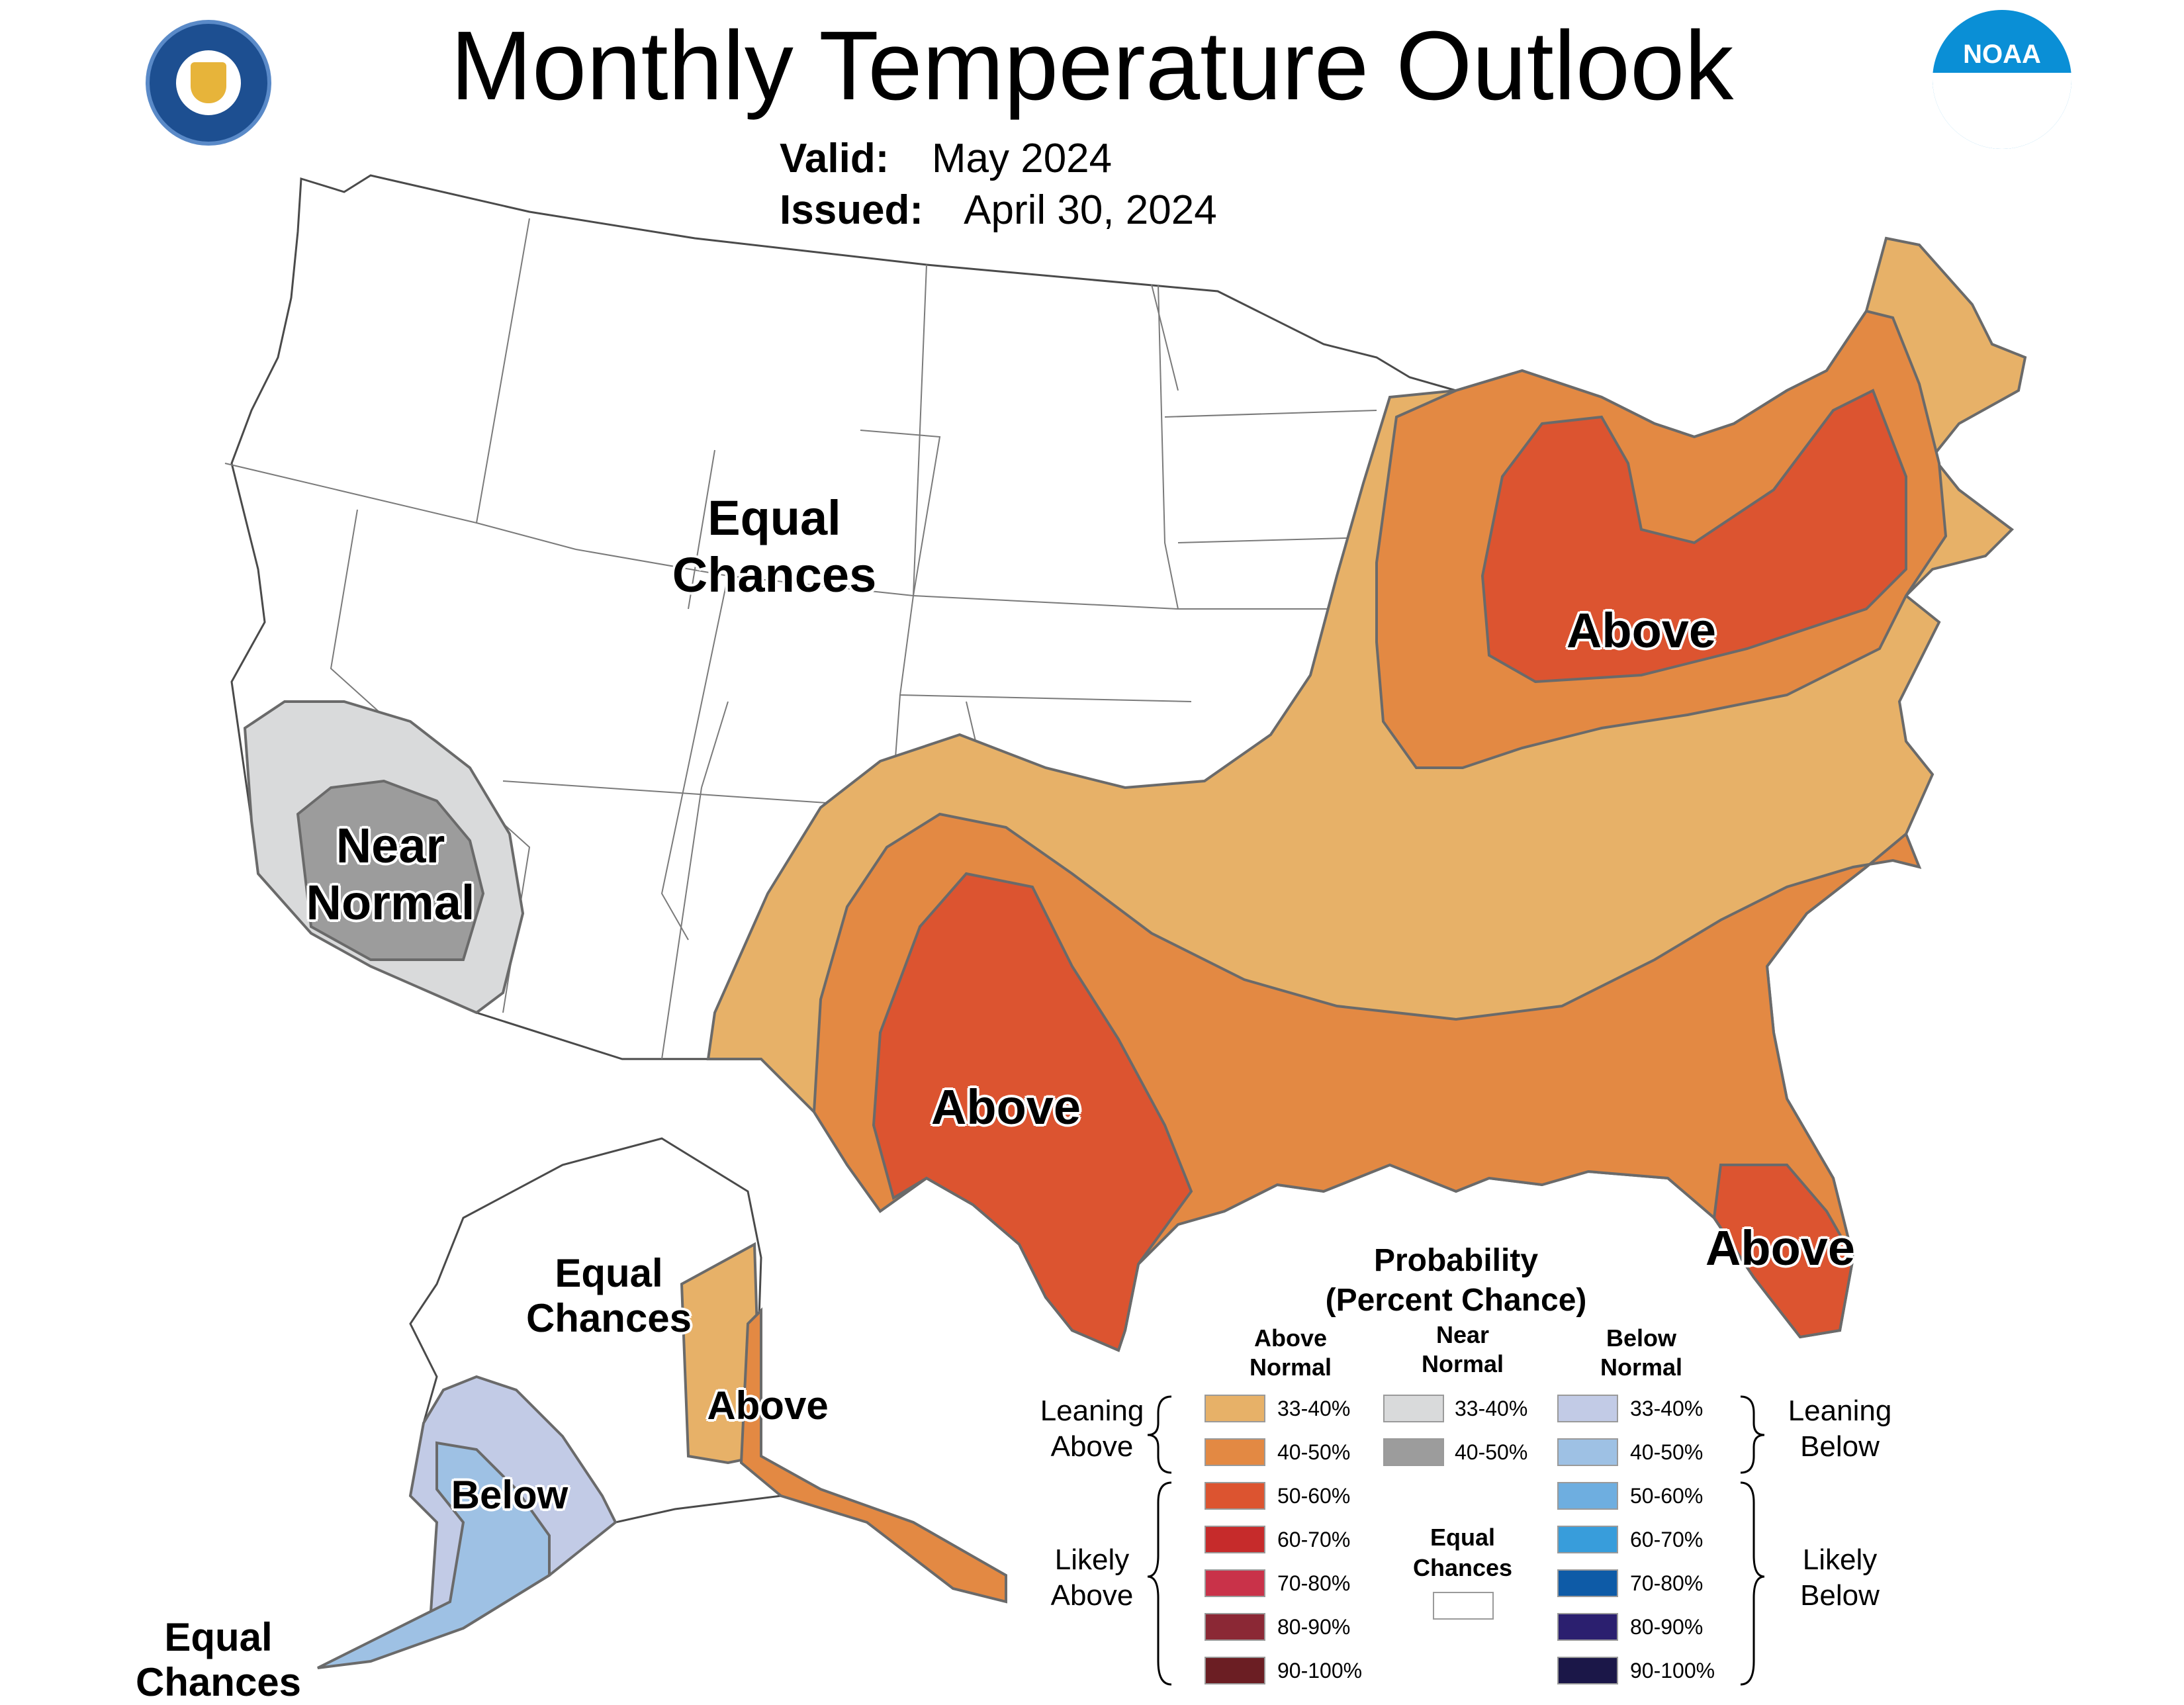 The width and height of the screenshot is (2184, 1705). Describe the element at coordinates (1840, 1411) in the screenshot. I see `legend-leaning-below-line1: Leaning` at that location.